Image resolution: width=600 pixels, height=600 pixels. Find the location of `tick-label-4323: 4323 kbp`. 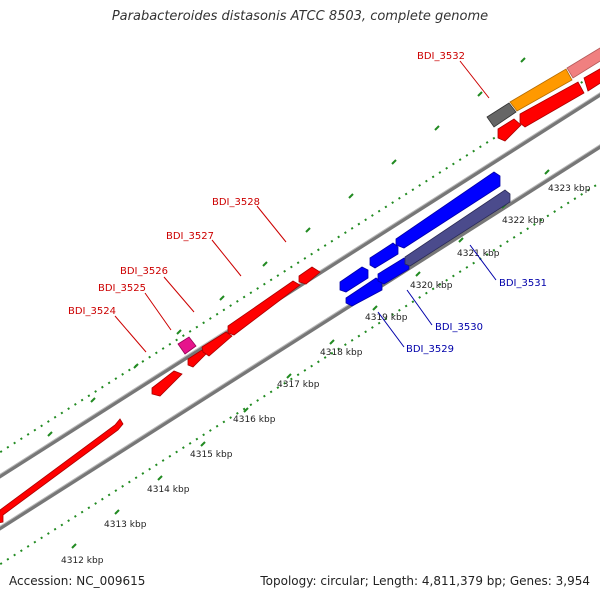

tick-label-4323: 4323 kbp is located at coordinates (569, 189).